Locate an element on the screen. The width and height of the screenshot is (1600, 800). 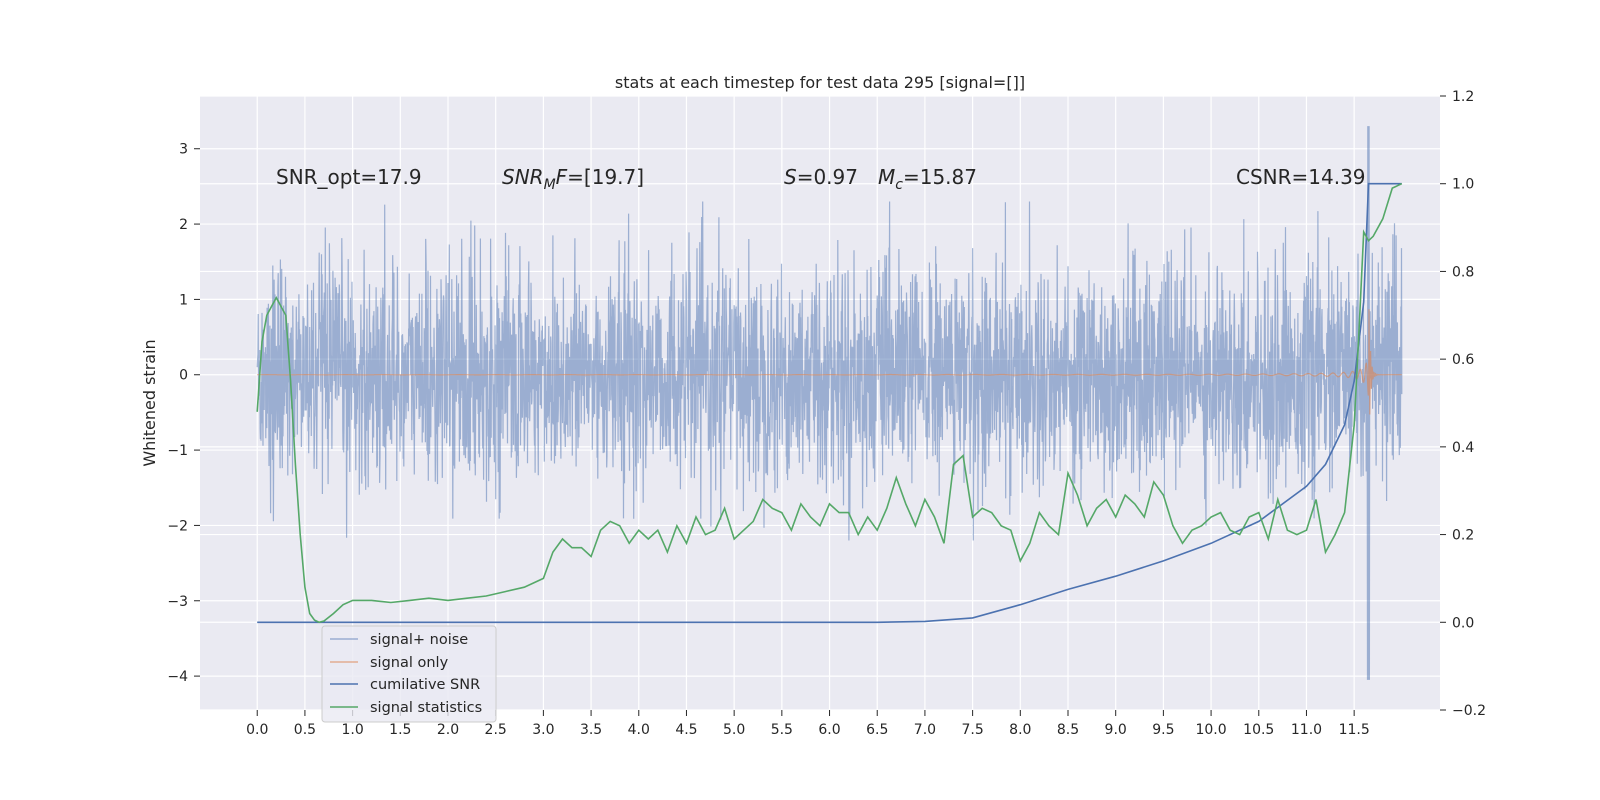
signal-only-series is located at coordinates (829, 362).